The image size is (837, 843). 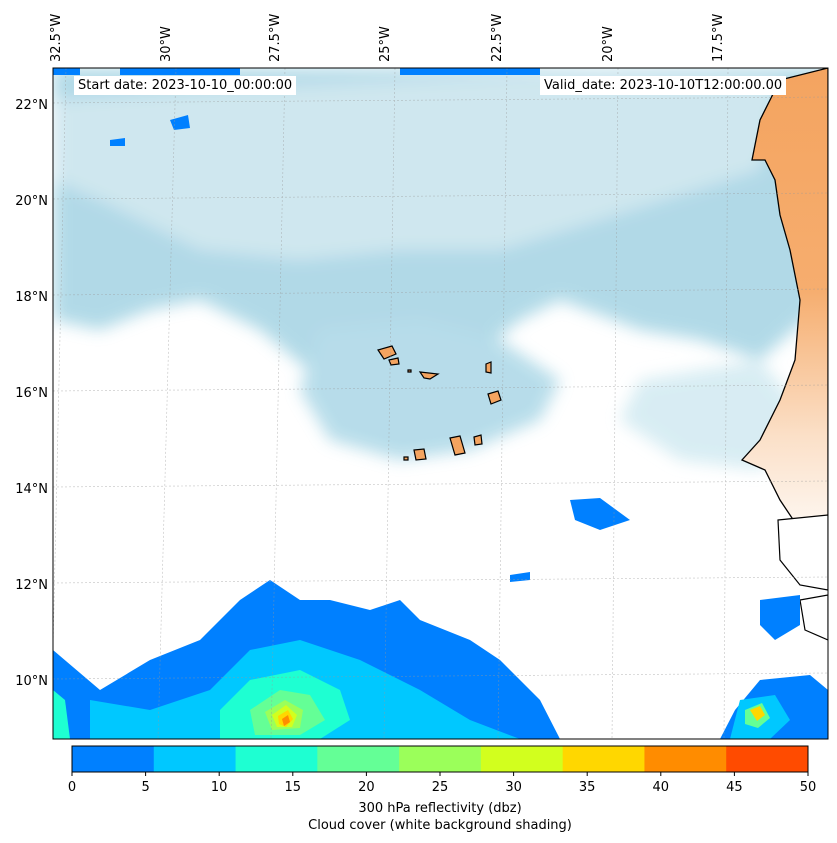 I want to click on colorbar, so click(x=440, y=760).